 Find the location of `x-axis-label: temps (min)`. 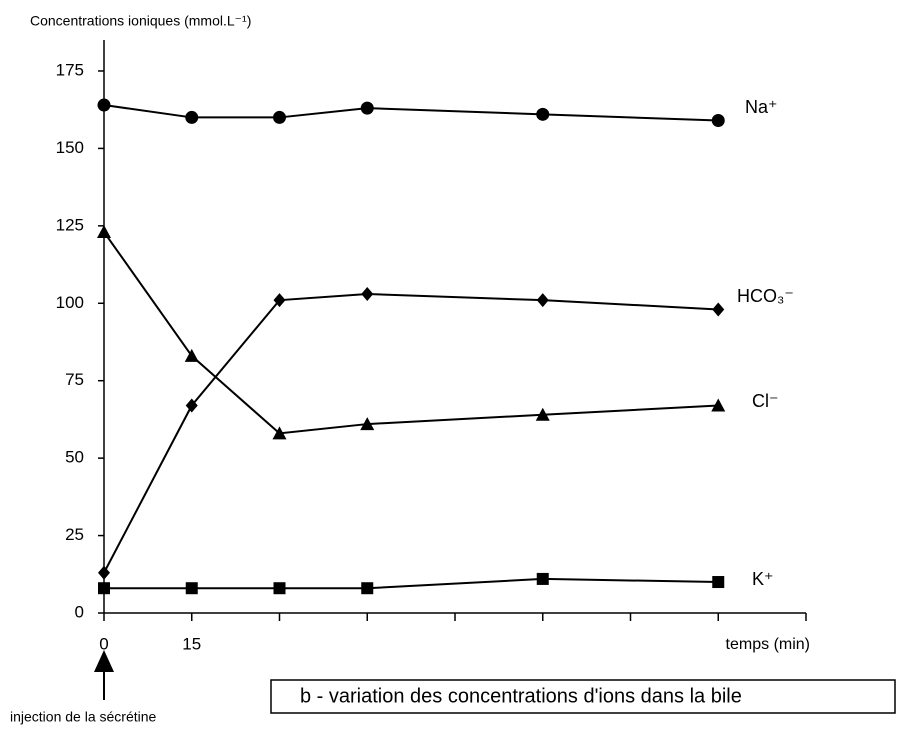

x-axis-label: temps (min) is located at coordinates (768, 644).